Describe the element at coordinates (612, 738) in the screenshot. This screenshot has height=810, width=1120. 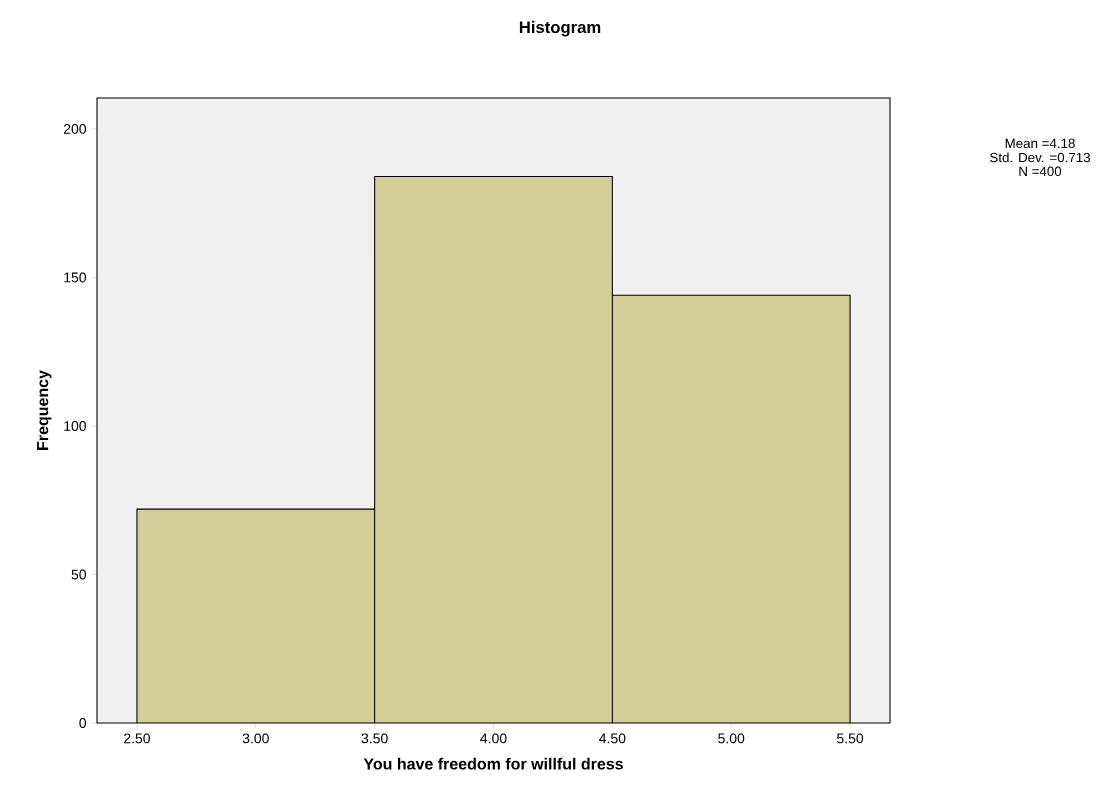
I see `x-tick-label: 4.50` at that location.